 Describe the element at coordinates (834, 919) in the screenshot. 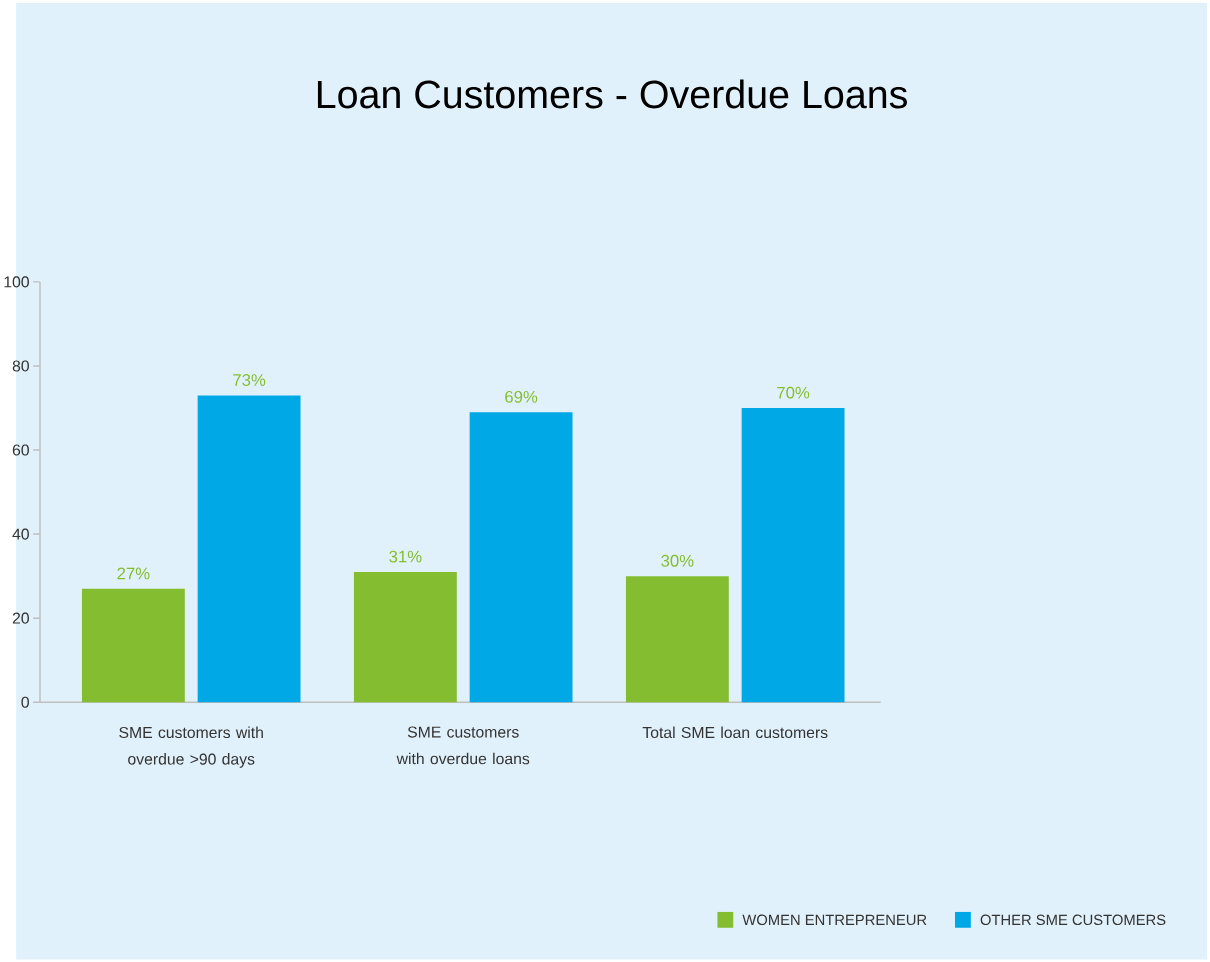

I see `legend-label: WOMEN ENTREPRENEUR` at that location.